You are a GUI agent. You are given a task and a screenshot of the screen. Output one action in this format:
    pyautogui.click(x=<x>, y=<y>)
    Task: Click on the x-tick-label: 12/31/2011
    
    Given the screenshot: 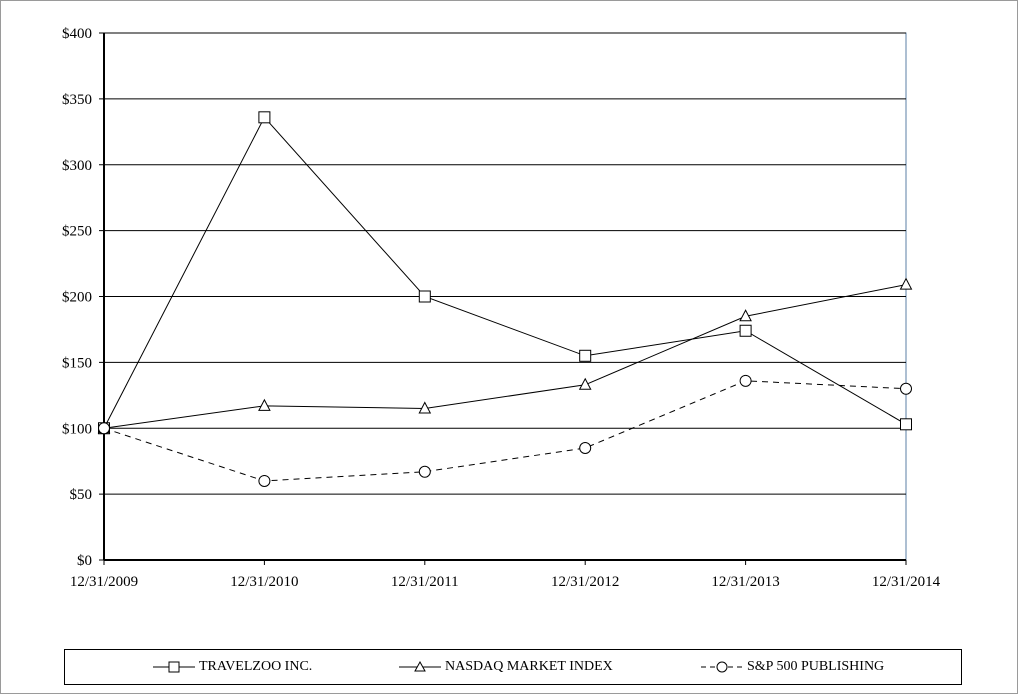 What is the action you would take?
    pyautogui.click(x=425, y=582)
    